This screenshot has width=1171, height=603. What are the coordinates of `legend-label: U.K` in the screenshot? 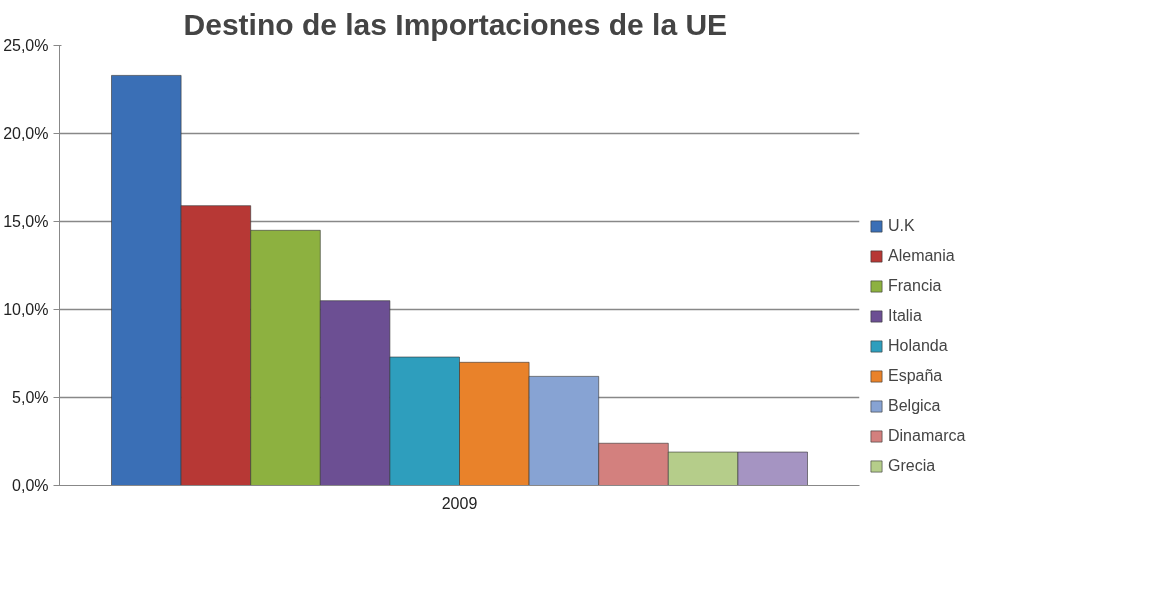 It's located at (901, 226).